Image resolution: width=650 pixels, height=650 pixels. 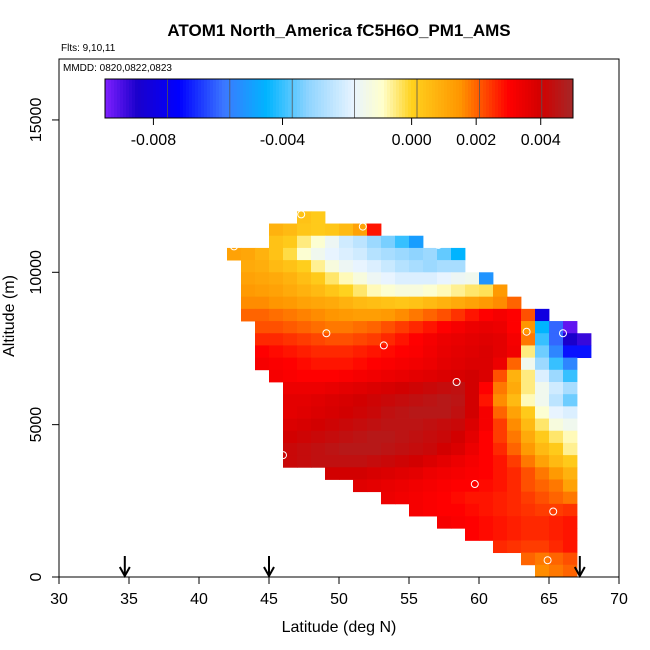 What do you see at coordinates (301, 214) in the screenshot?
I see `flight-marker` at bounding box center [301, 214].